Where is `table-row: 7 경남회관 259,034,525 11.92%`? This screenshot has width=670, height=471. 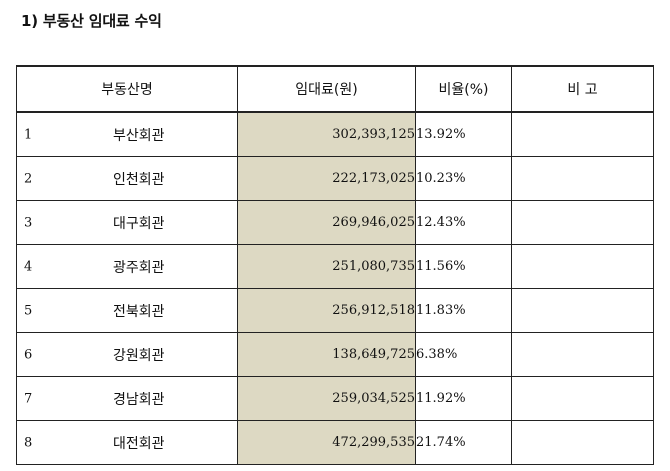
table-row: 7 경남회관 259,034,525 11.92% is located at coordinates (335, 398).